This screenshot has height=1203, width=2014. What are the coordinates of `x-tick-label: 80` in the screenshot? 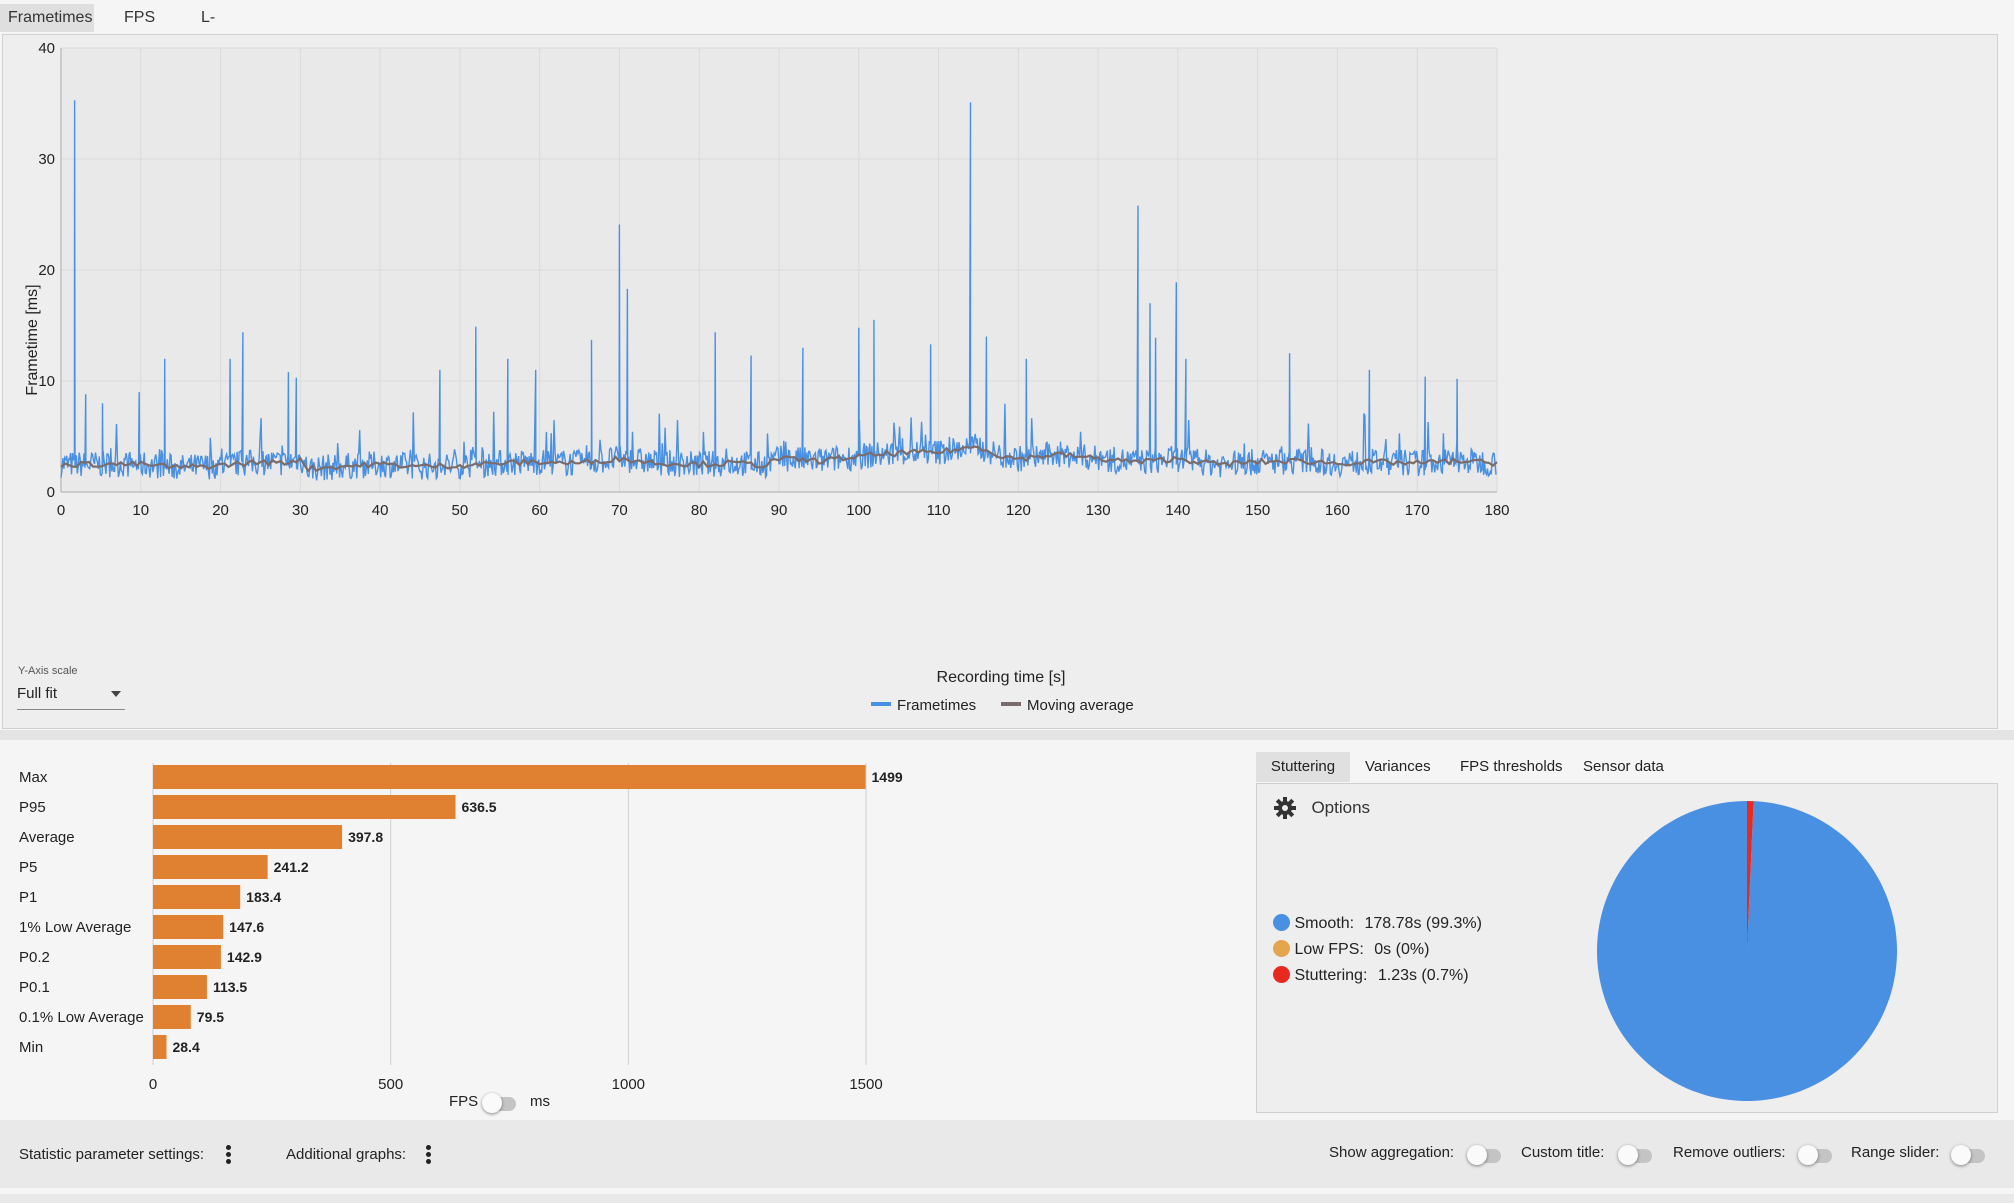 It's located at (699, 510).